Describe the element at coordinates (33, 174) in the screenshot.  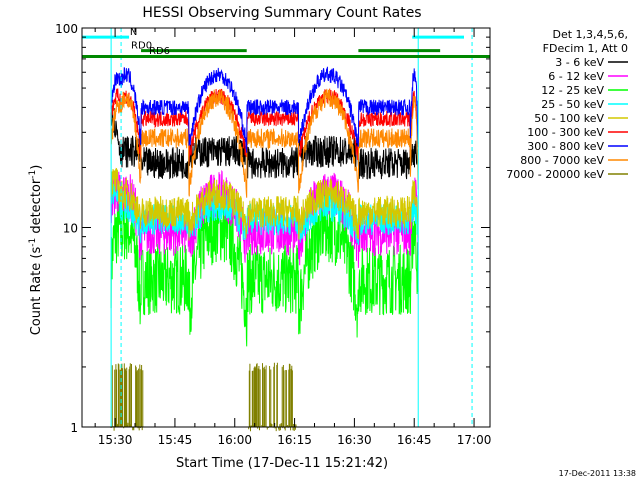
I see `y-label-sup2: -1` at that location.